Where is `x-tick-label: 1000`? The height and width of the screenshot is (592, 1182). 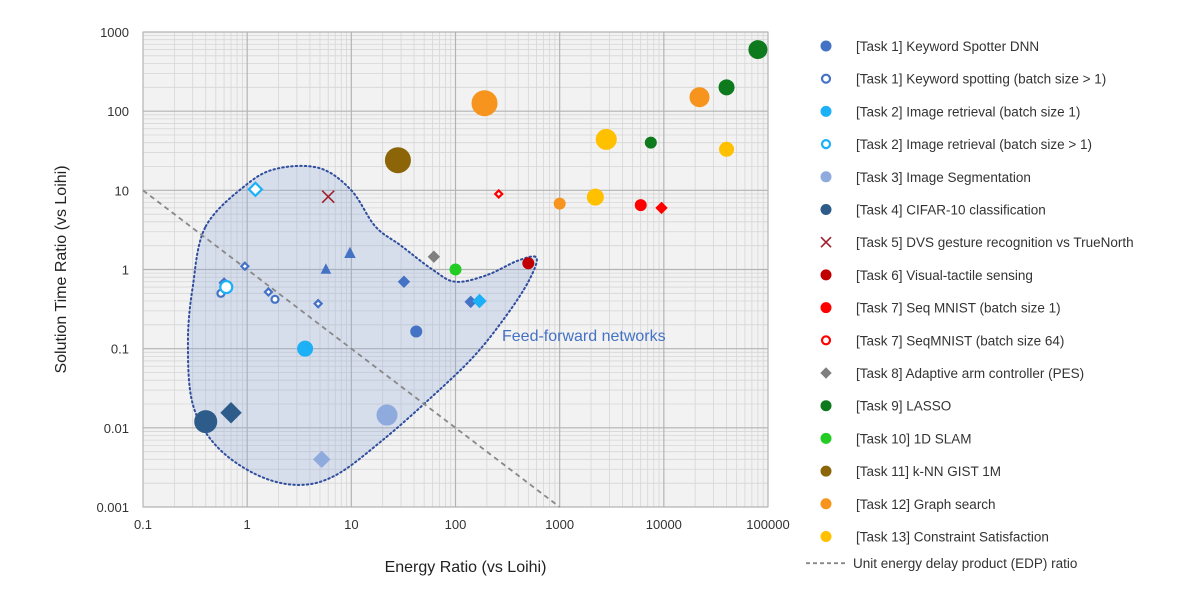 x-tick-label: 1000 is located at coordinates (559, 524).